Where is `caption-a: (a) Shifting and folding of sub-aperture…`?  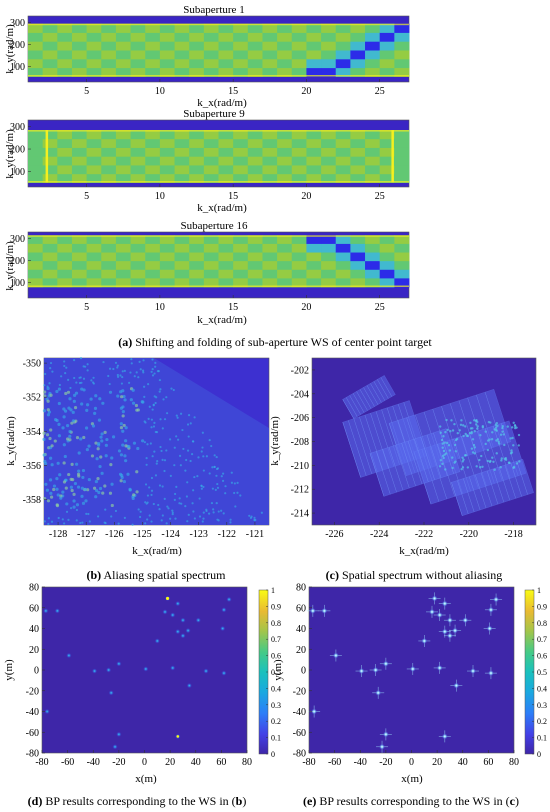
caption-a: (a) Shifting and folding of sub-aperture… is located at coordinates (275, 342).